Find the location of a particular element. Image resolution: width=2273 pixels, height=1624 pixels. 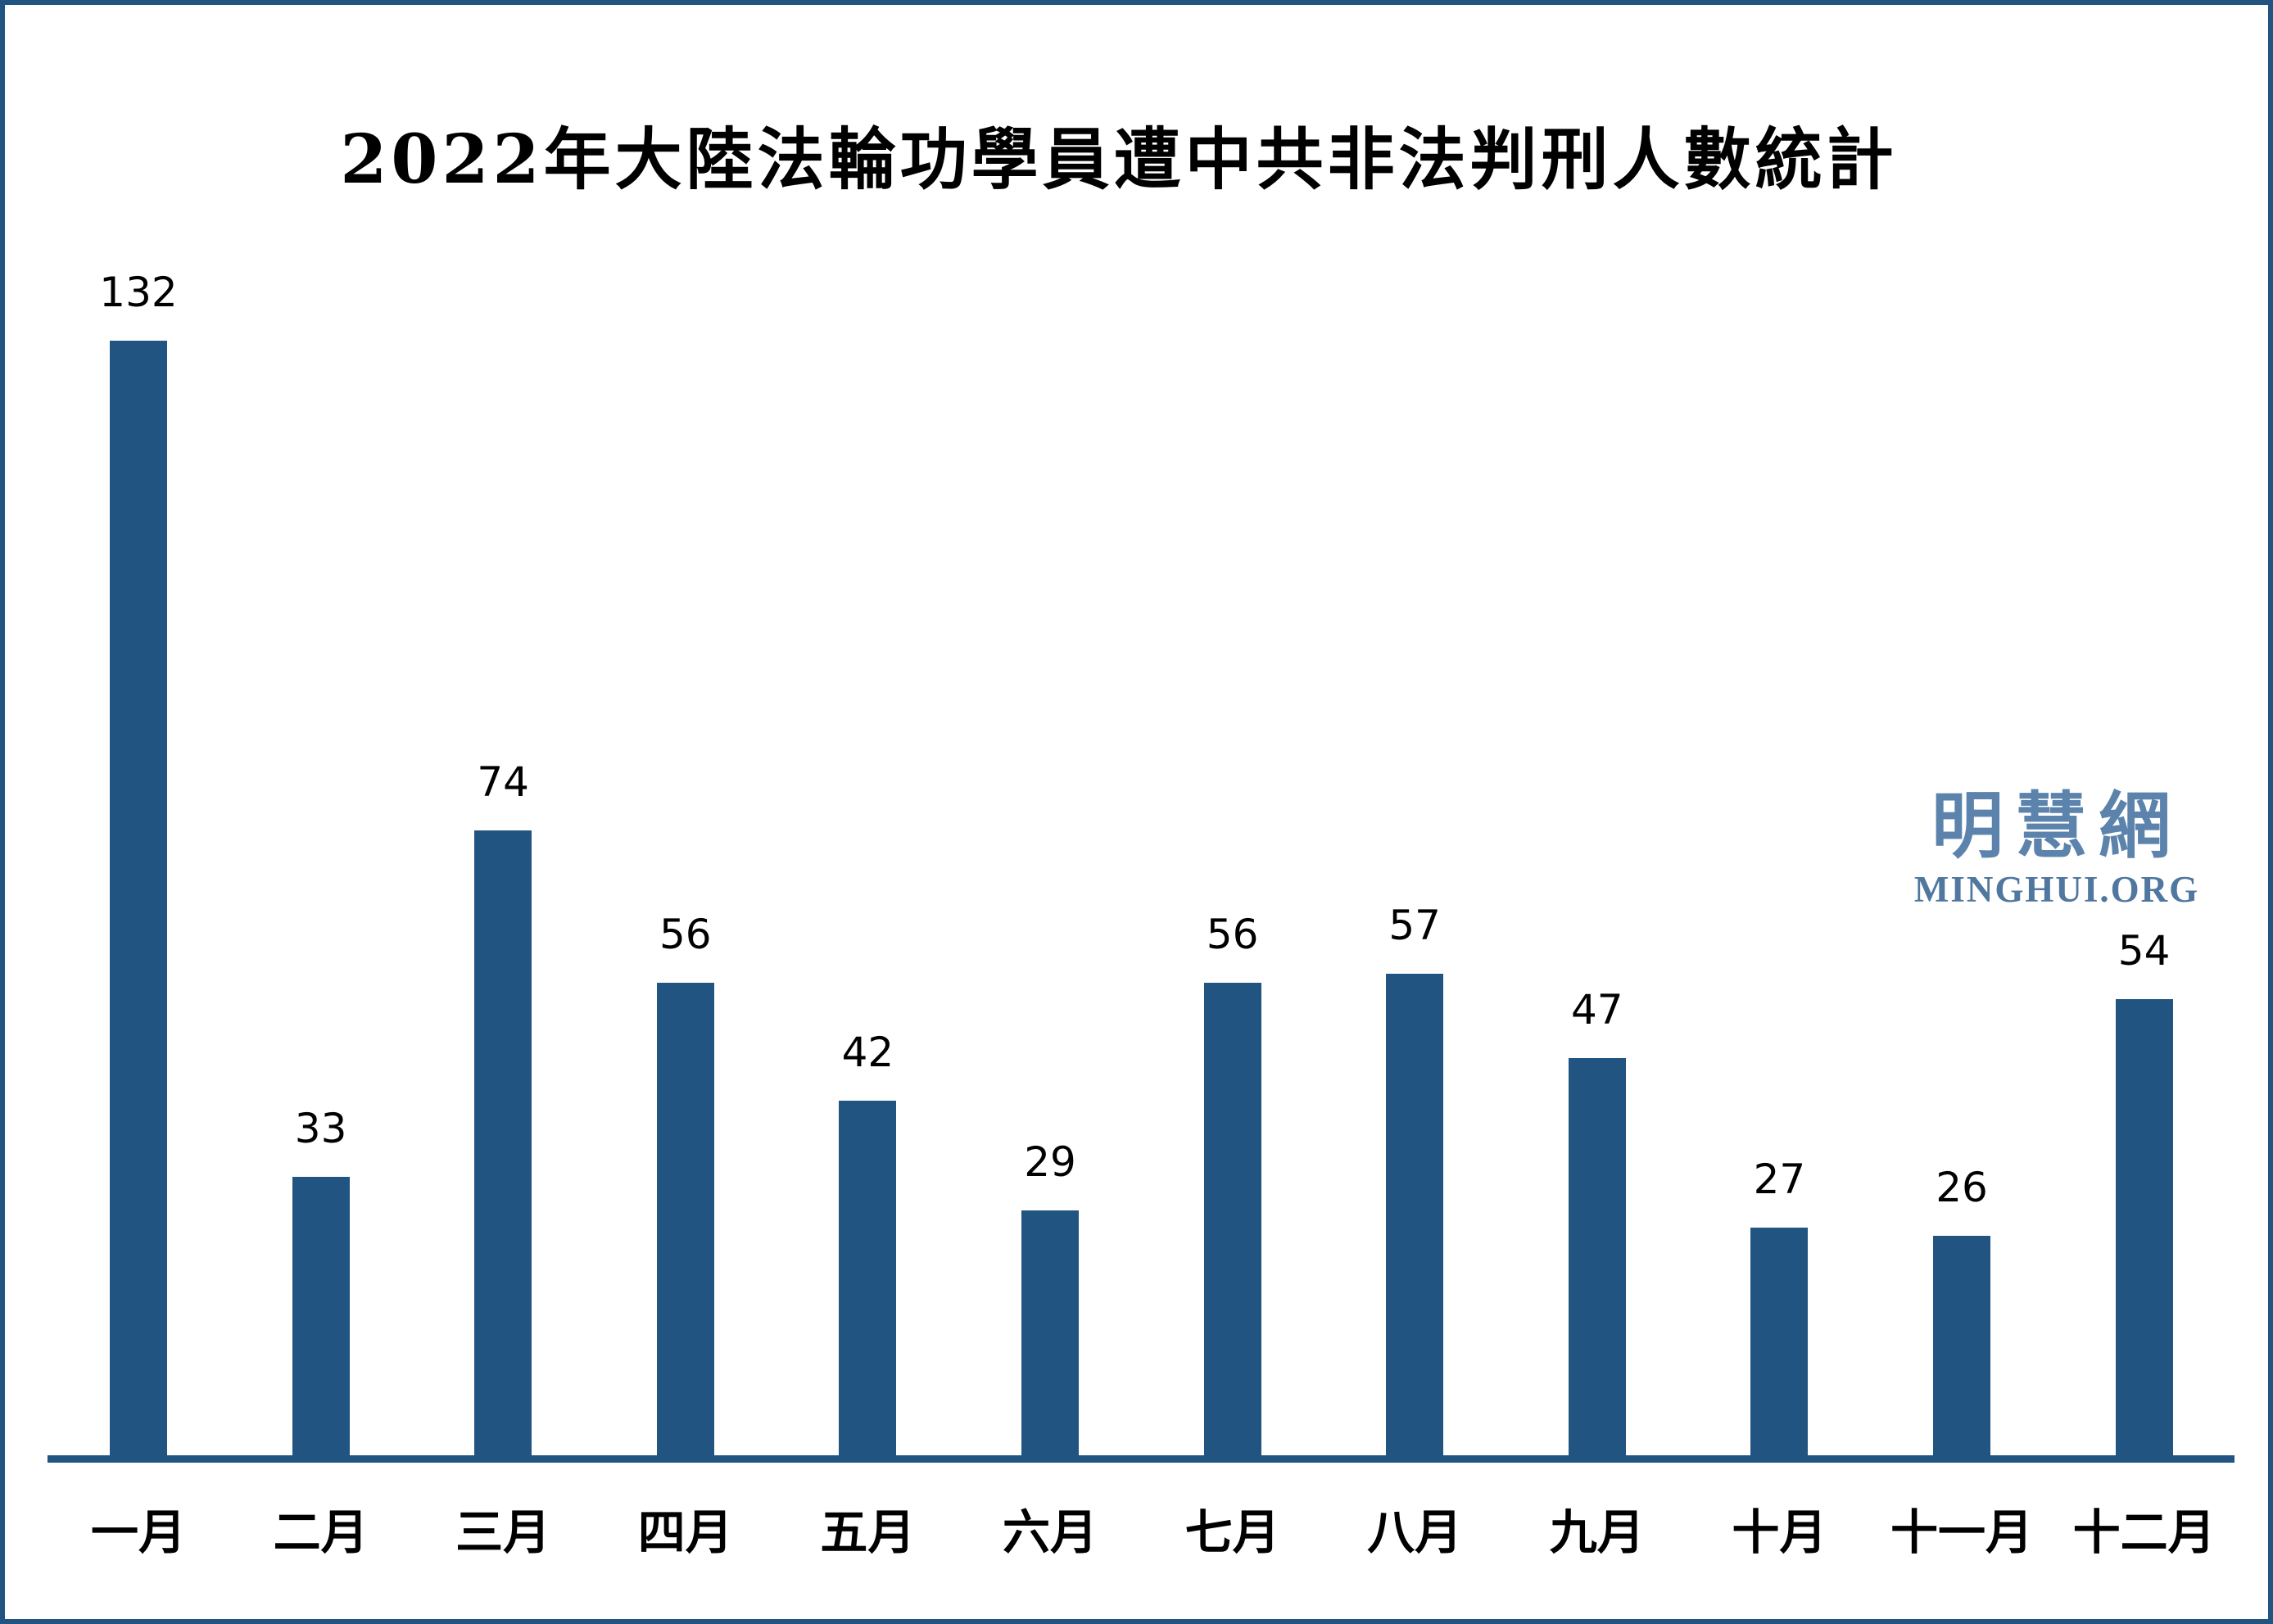

x-axis-label-四月: 四月 is located at coordinates (685, 1532).